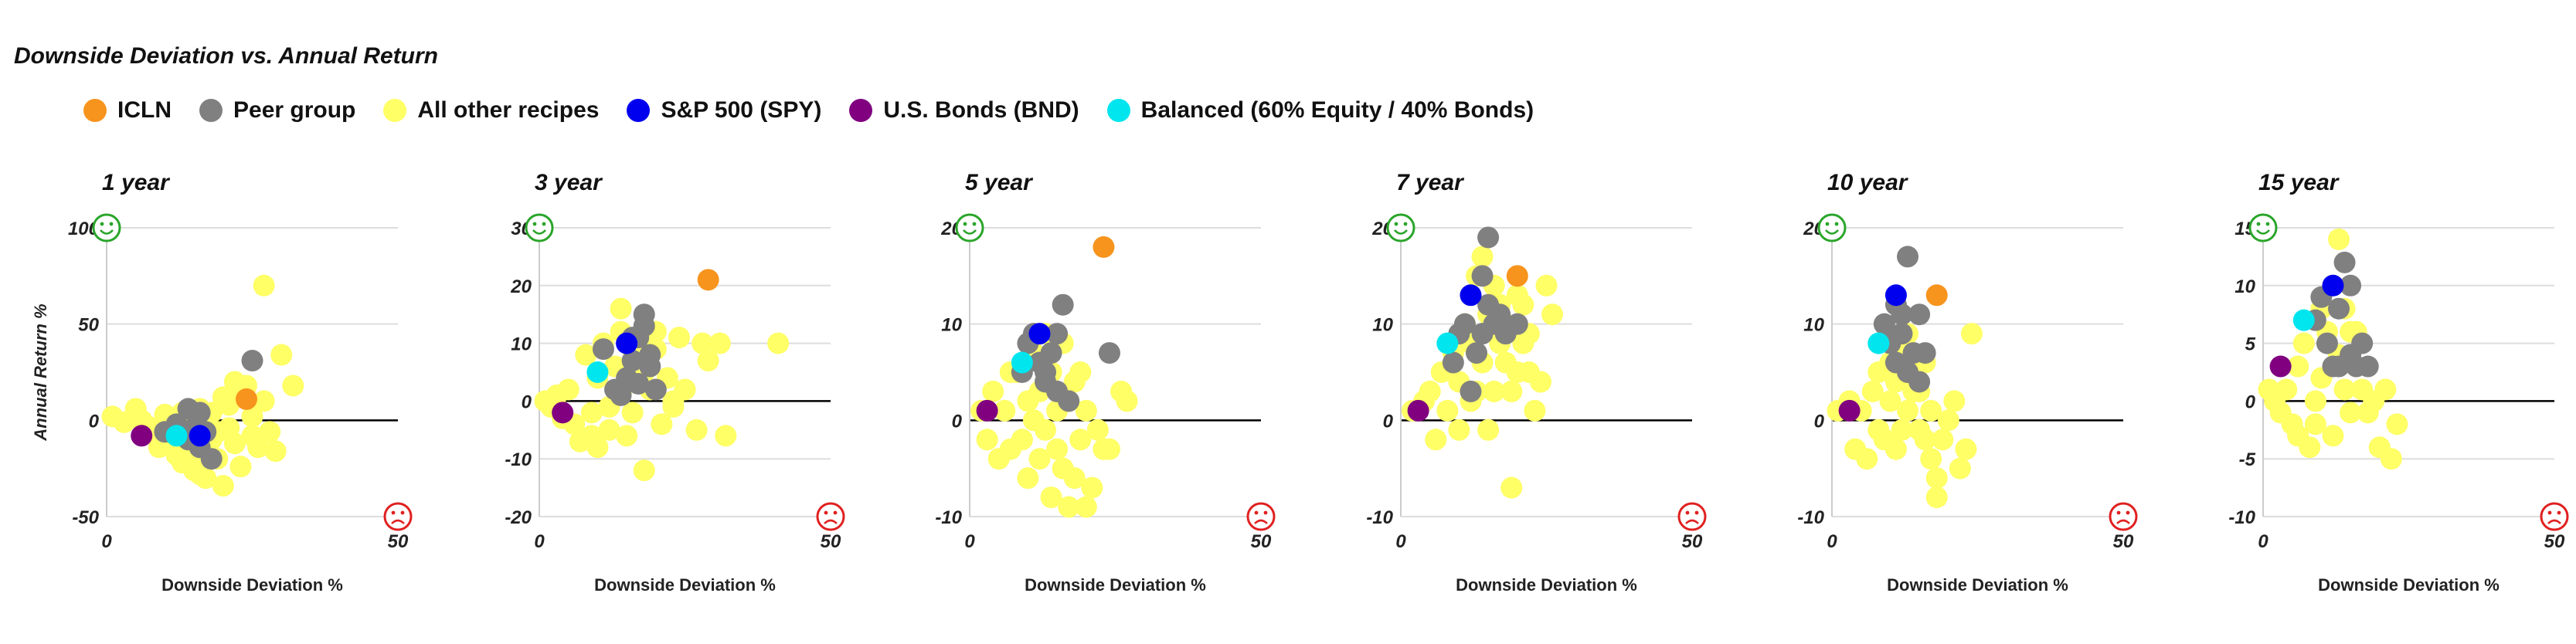 The image size is (2576, 644). I want to click on legend-dot-icln, so click(95, 110).